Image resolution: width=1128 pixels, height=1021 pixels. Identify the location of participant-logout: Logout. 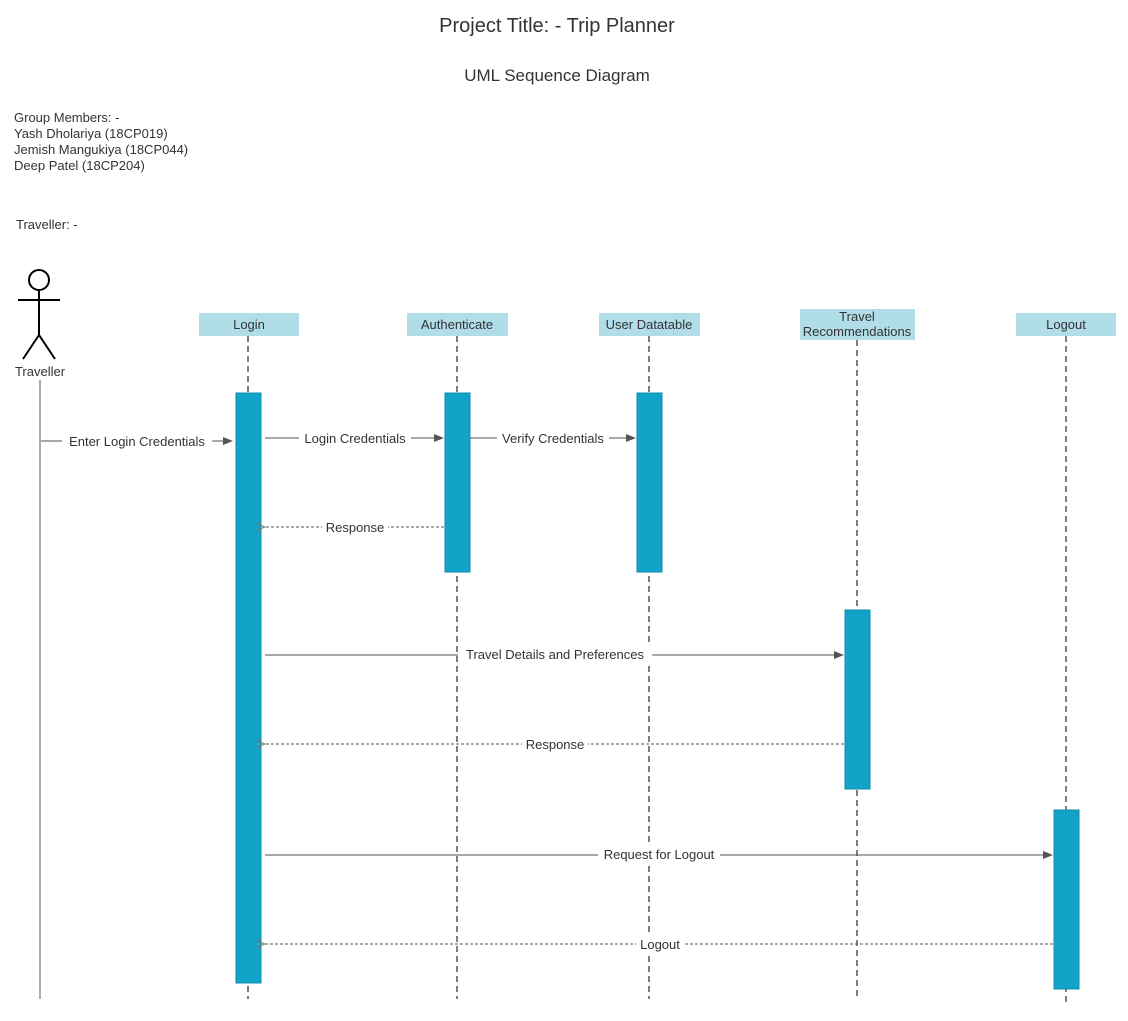
(1066, 324).